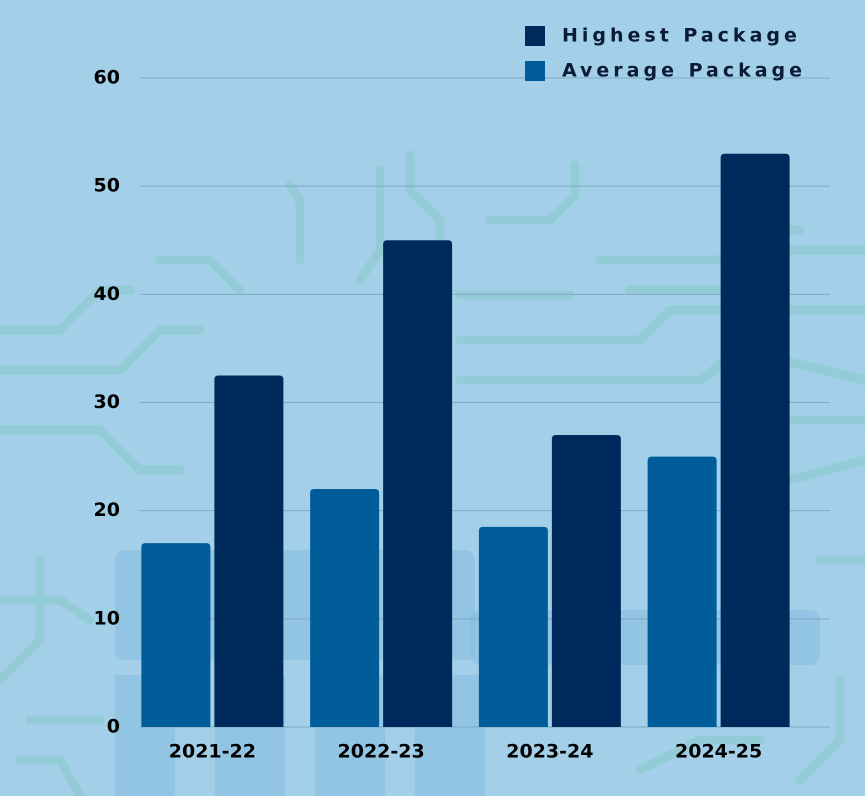 This screenshot has height=796, width=865. Describe the element at coordinates (381, 752) in the screenshot. I see `x-tick-label: 2022-23` at that location.